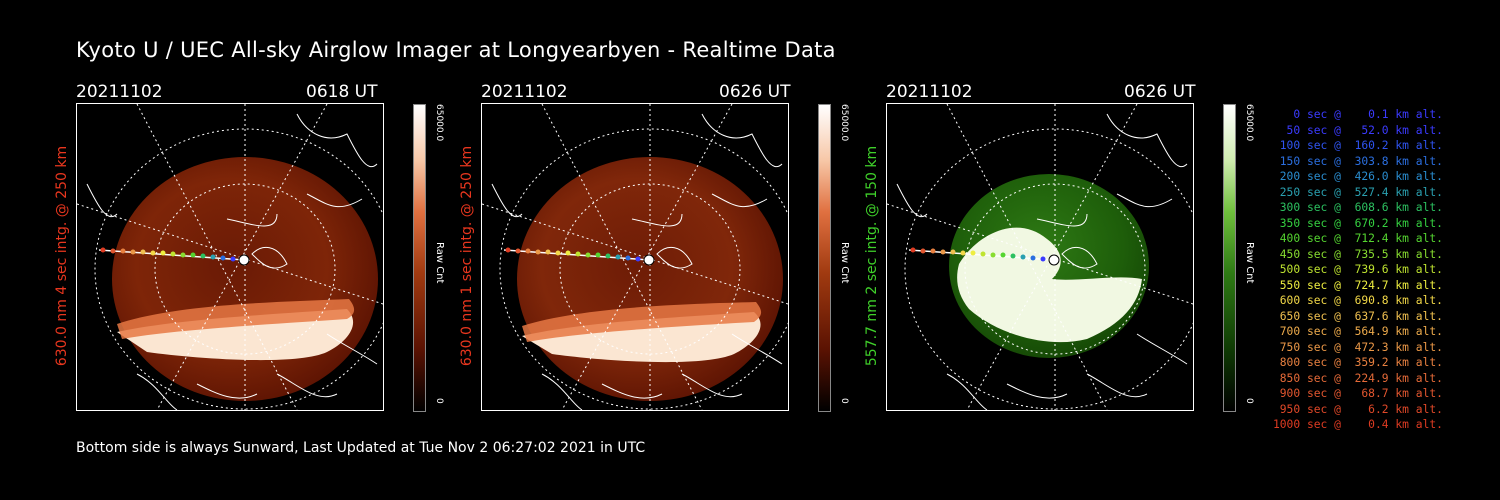  Describe the element at coordinates (342, 92) in the screenshot. I see `panel-time: 0618 UT` at that location.